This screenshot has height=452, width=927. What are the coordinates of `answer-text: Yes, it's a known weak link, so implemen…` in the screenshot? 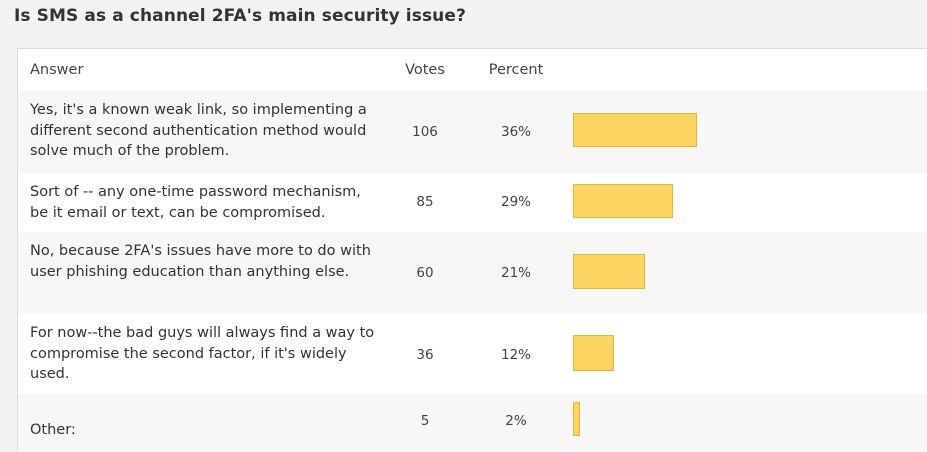 It's located at (198, 130).